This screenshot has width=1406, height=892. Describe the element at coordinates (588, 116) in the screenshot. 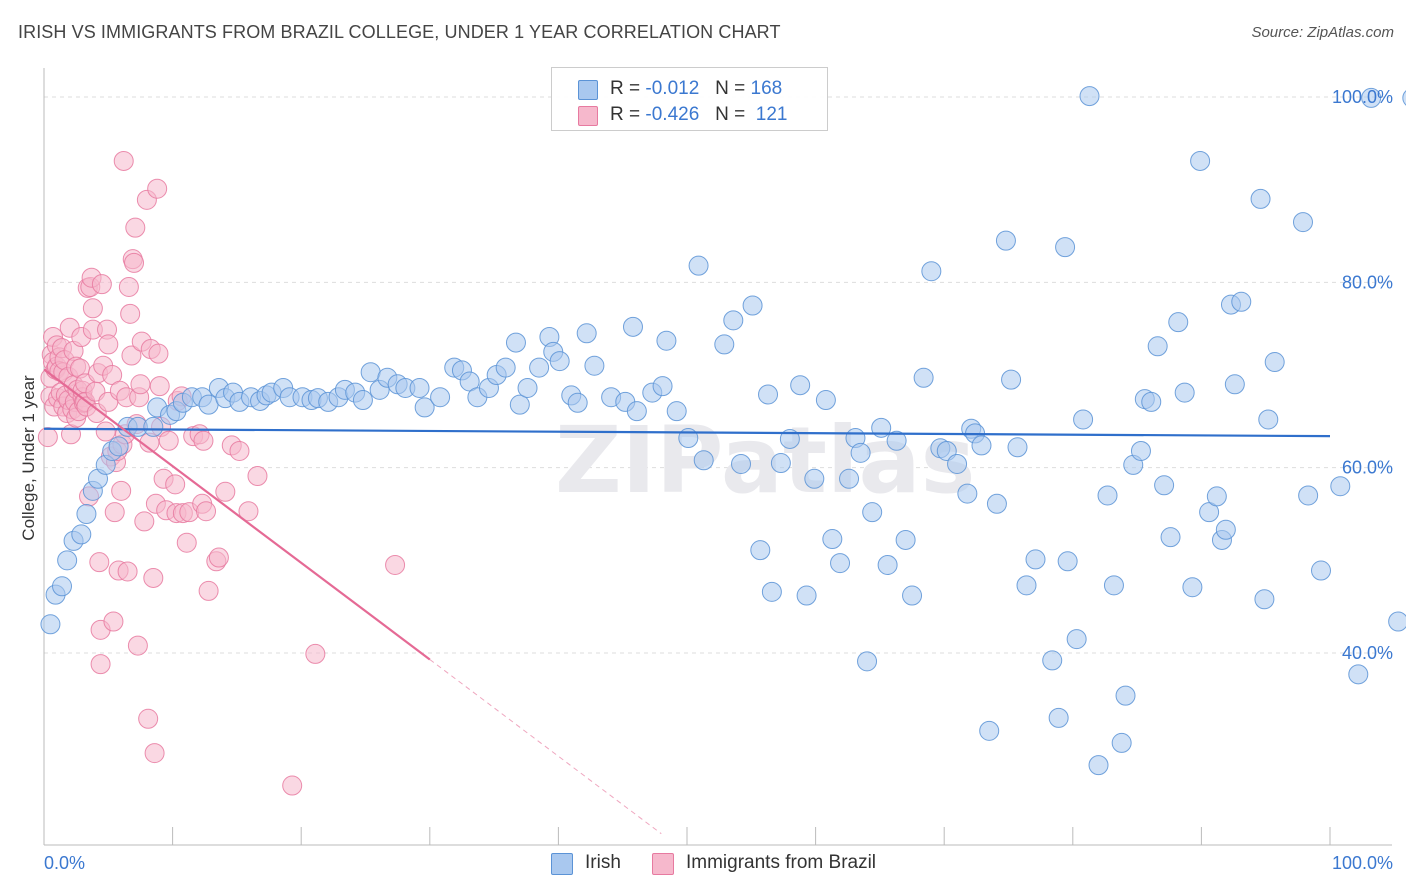

I see `legend-swatch-brazil` at that location.